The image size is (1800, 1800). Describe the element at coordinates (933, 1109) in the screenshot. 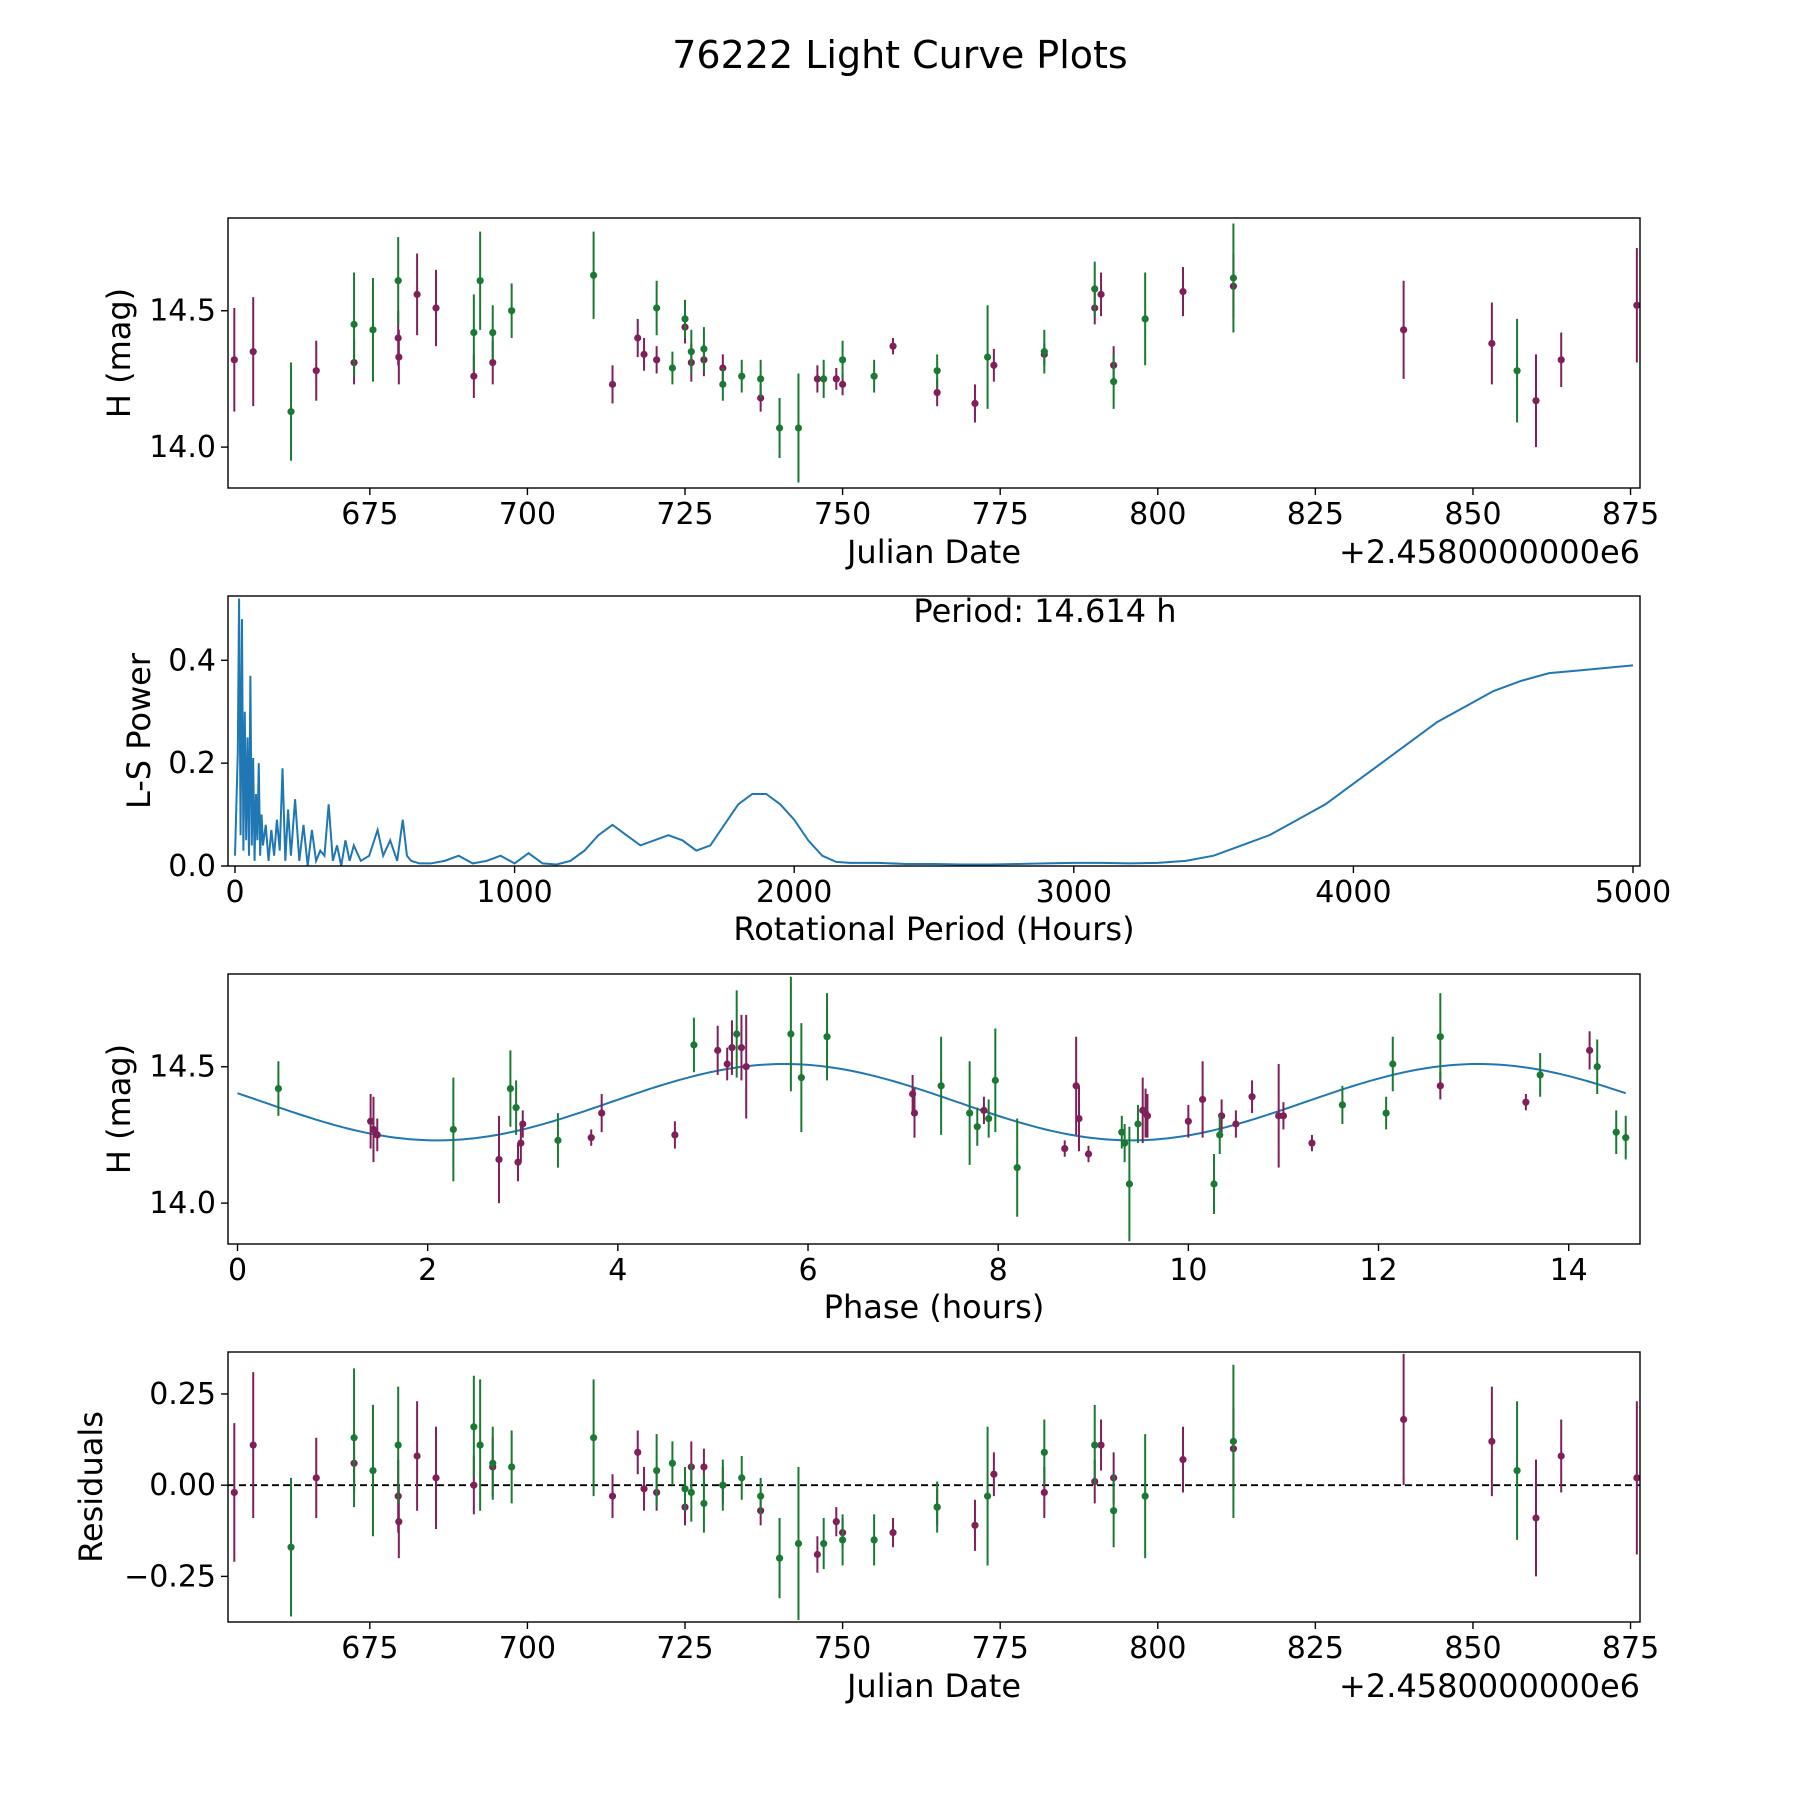

I see `phase-plot-area` at that location.